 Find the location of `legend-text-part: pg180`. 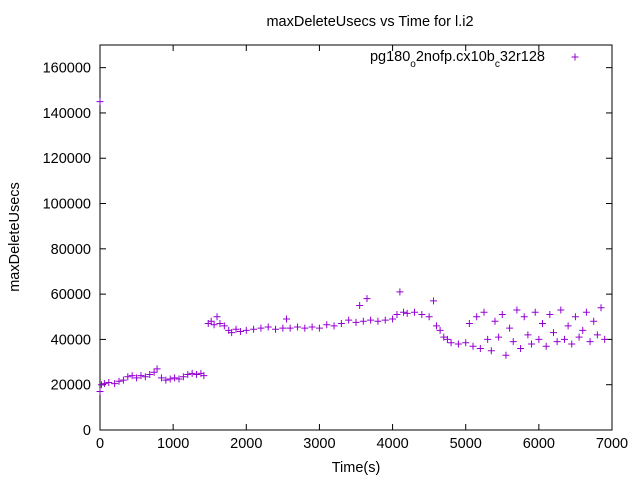

legend-text-part: pg180 is located at coordinates (390, 57).